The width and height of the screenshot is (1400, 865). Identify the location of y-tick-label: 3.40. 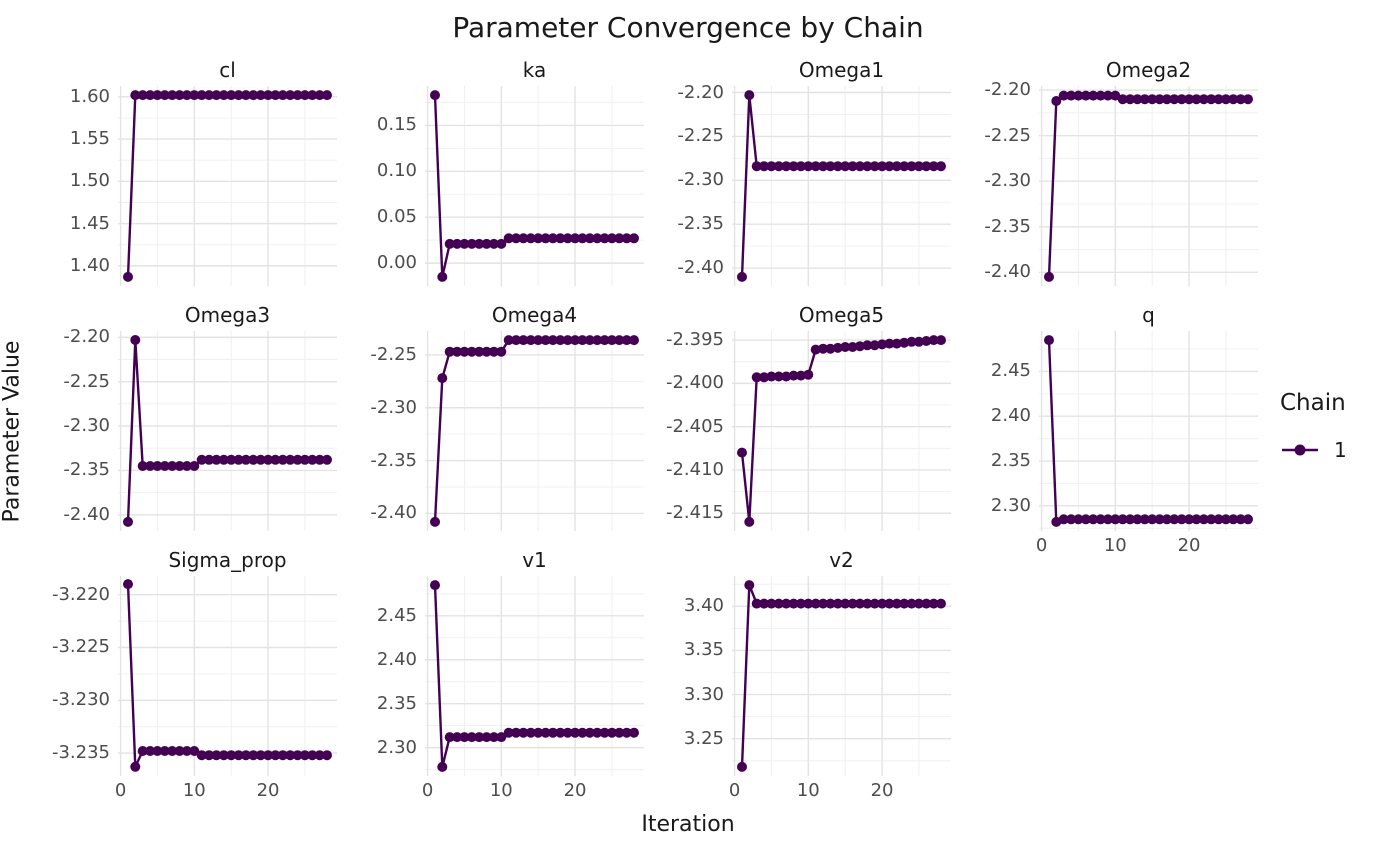
(703, 606).